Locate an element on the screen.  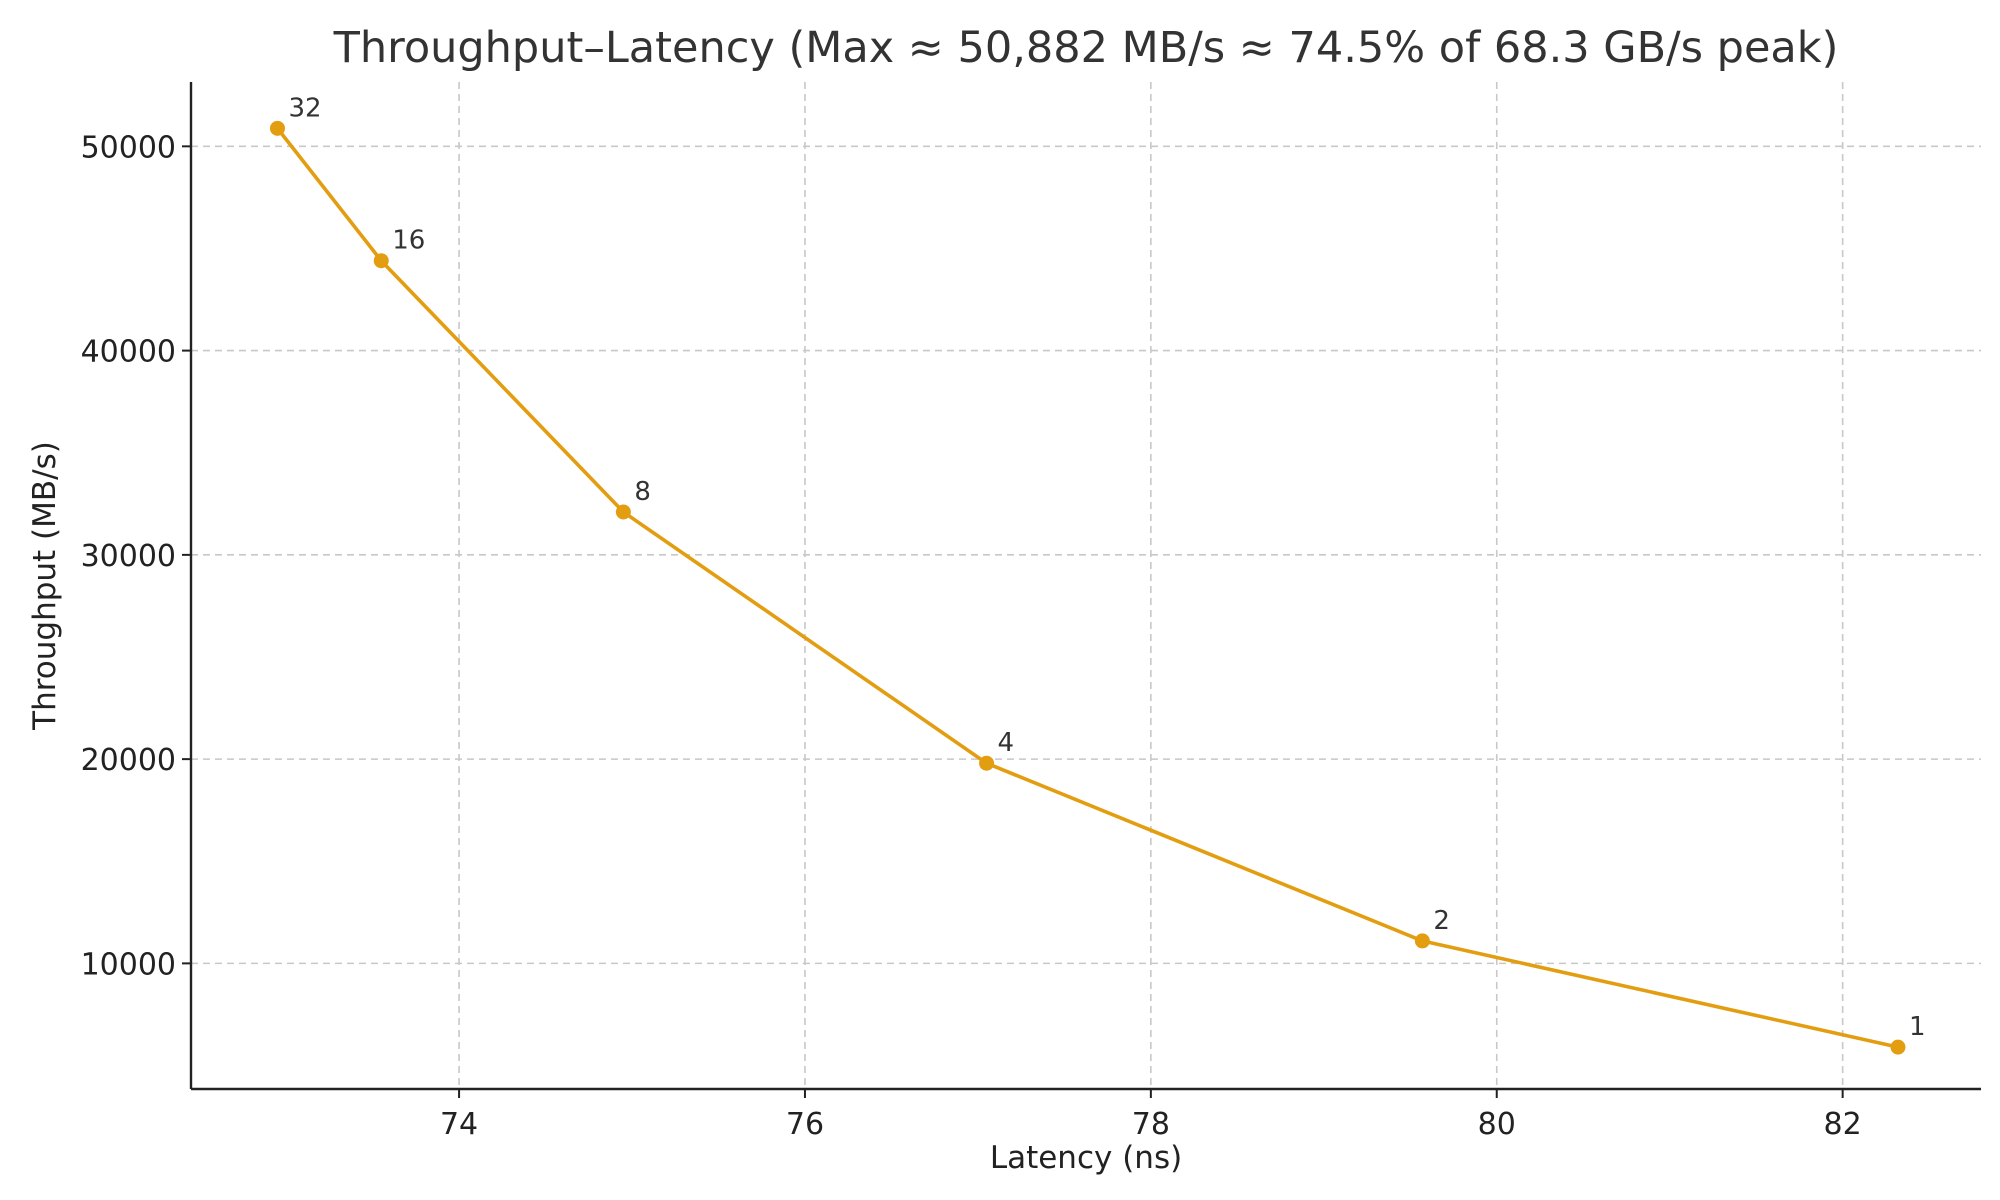
x-tick-label: 76 is located at coordinates (805, 1124).